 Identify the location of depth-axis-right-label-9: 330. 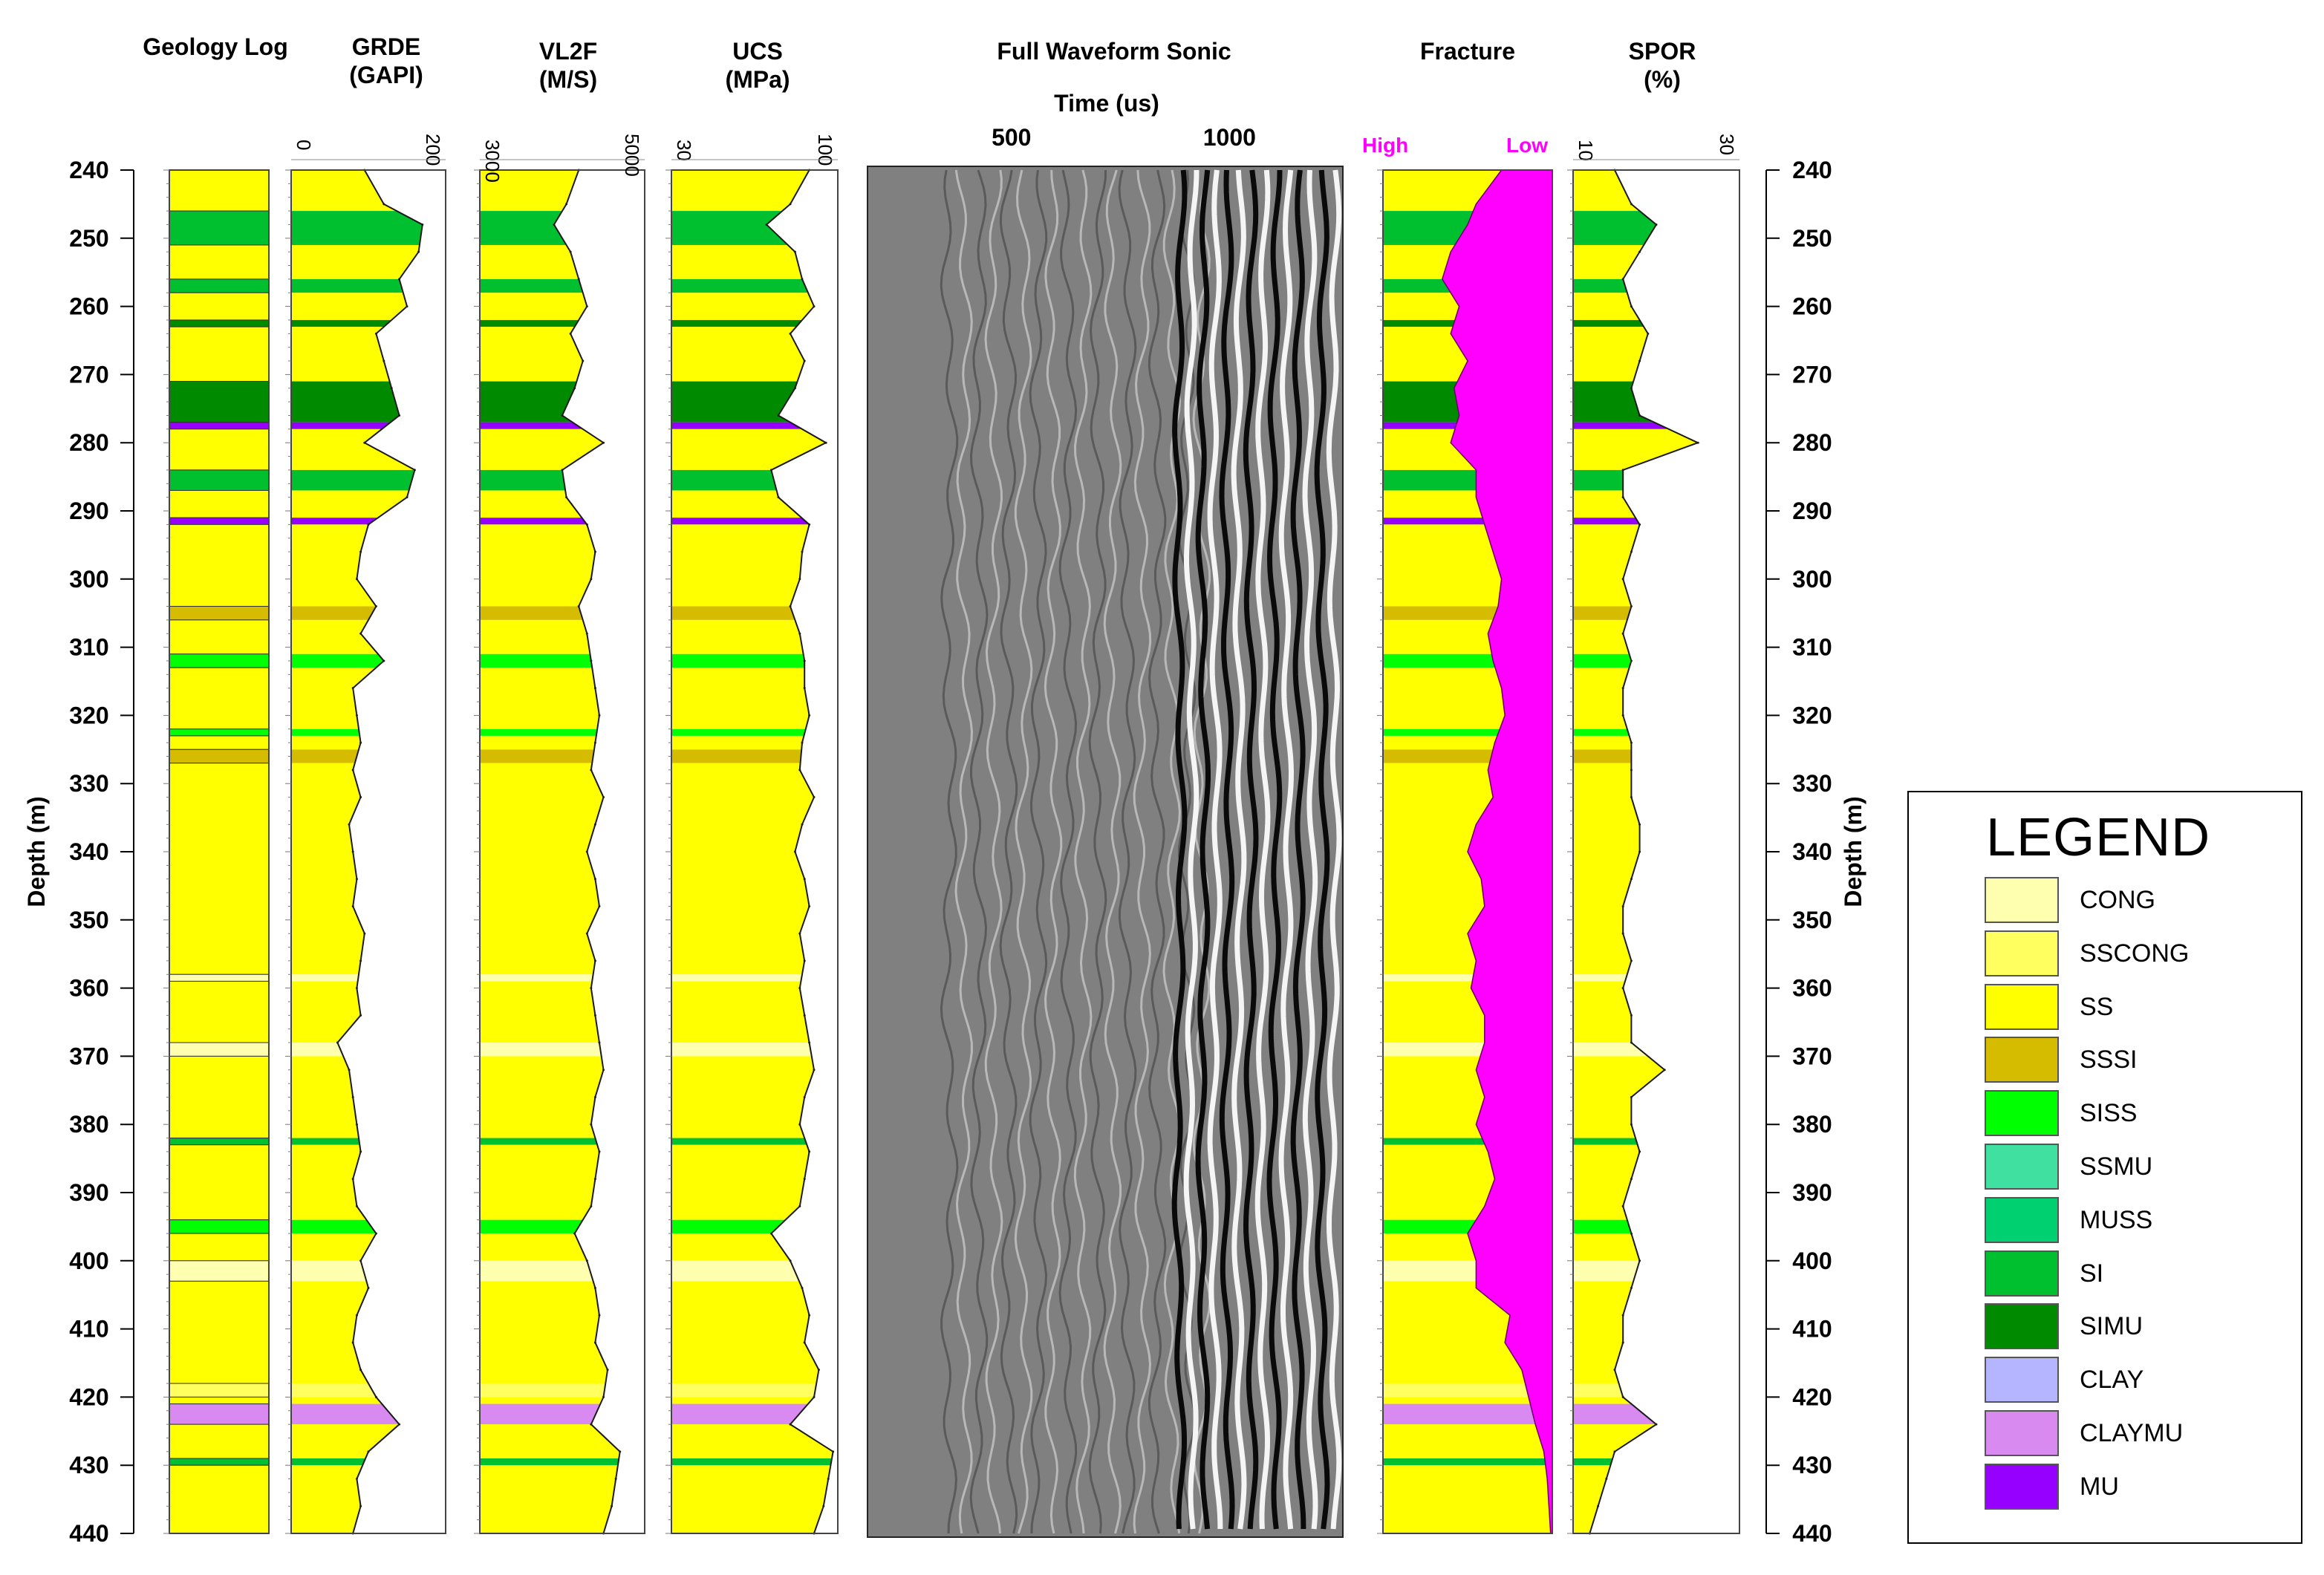
(1812, 783).